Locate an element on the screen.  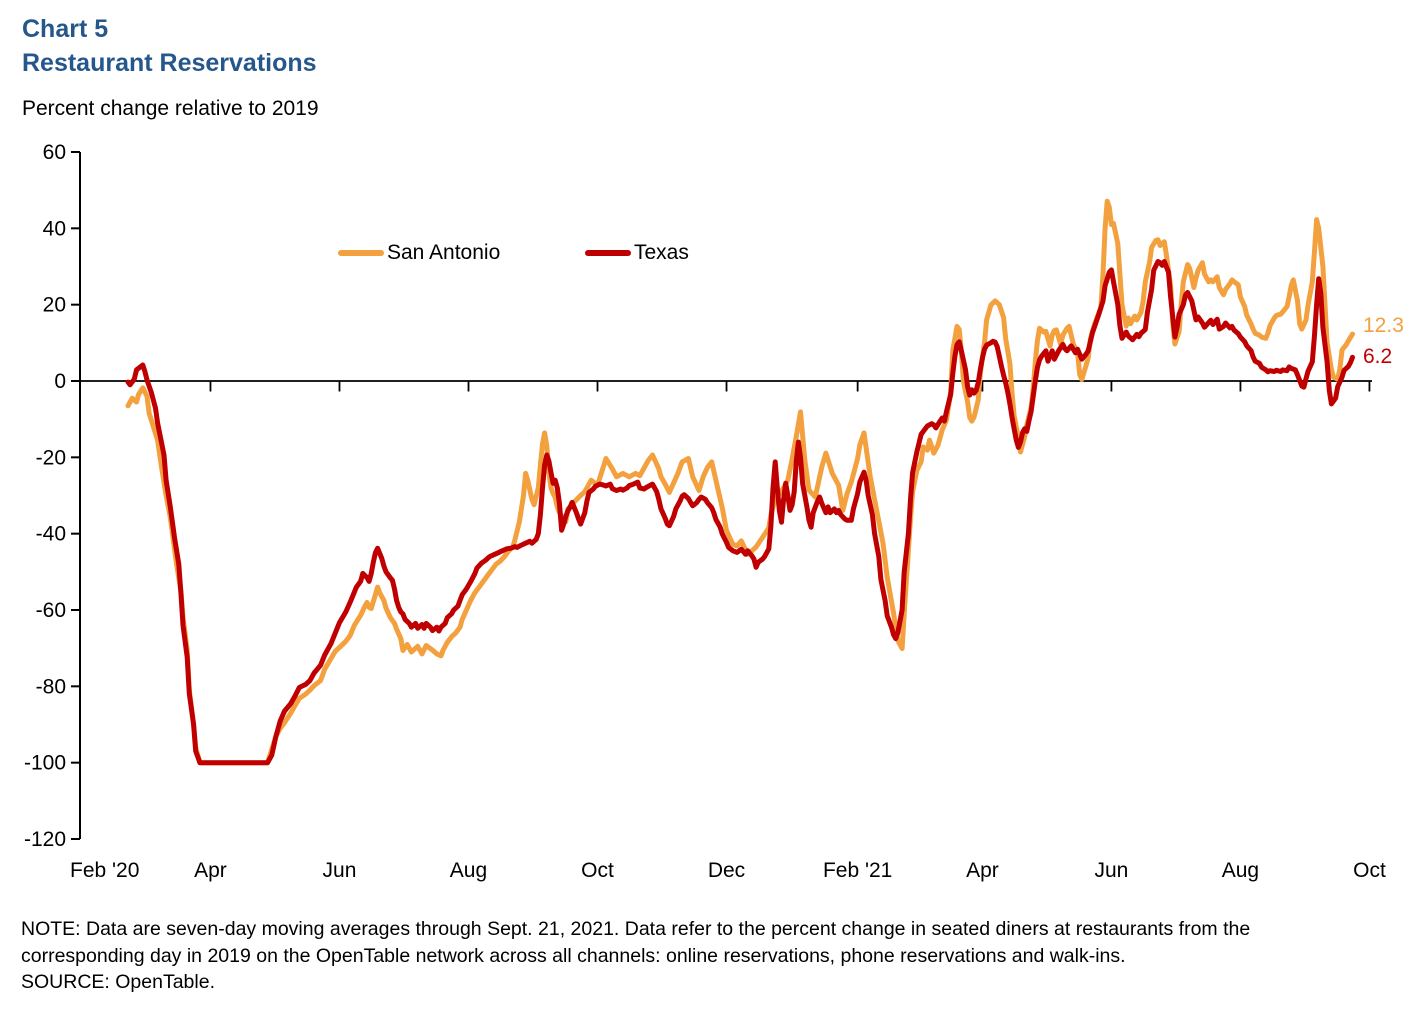
legend-label-san-antonio: San Antonio is located at coordinates (444, 252).